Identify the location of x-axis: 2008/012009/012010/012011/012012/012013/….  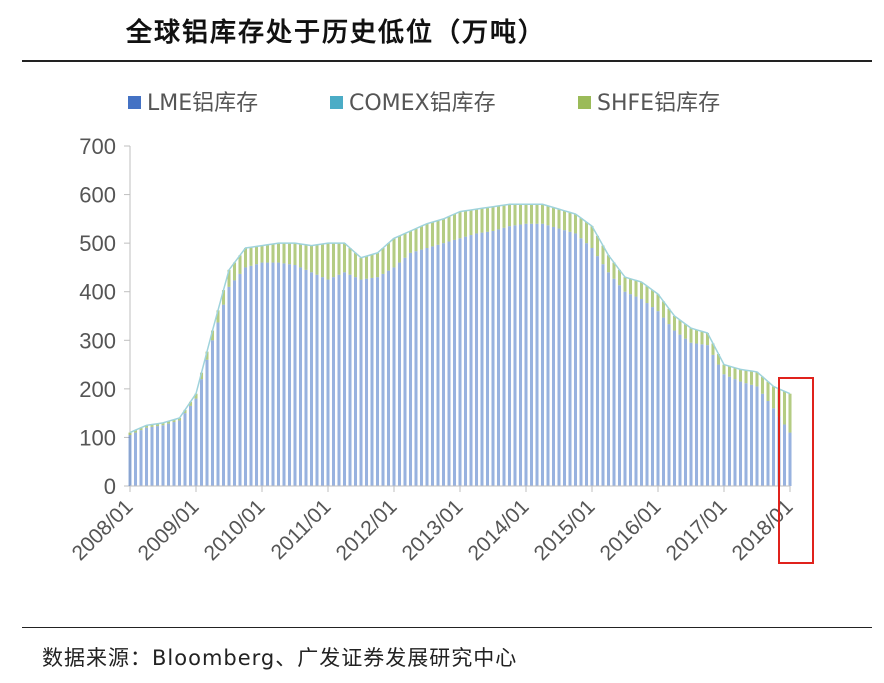
(433, 525).